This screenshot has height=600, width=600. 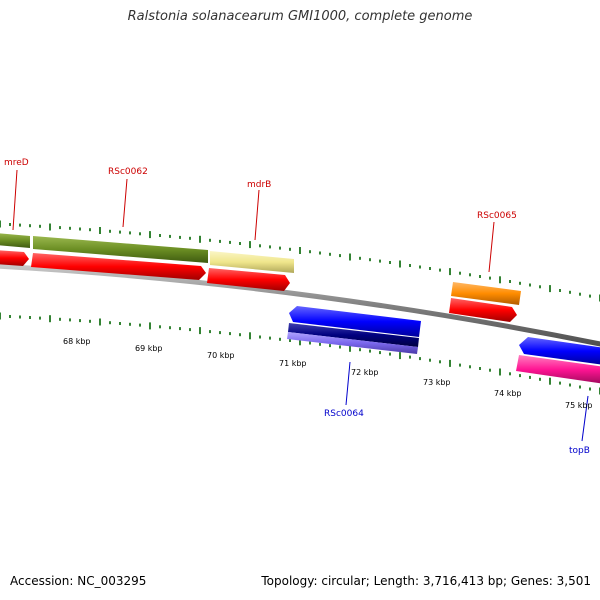 What do you see at coordinates (559, 351) in the screenshot?
I see `cds-arrow-topB` at bounding box center [559, 351].